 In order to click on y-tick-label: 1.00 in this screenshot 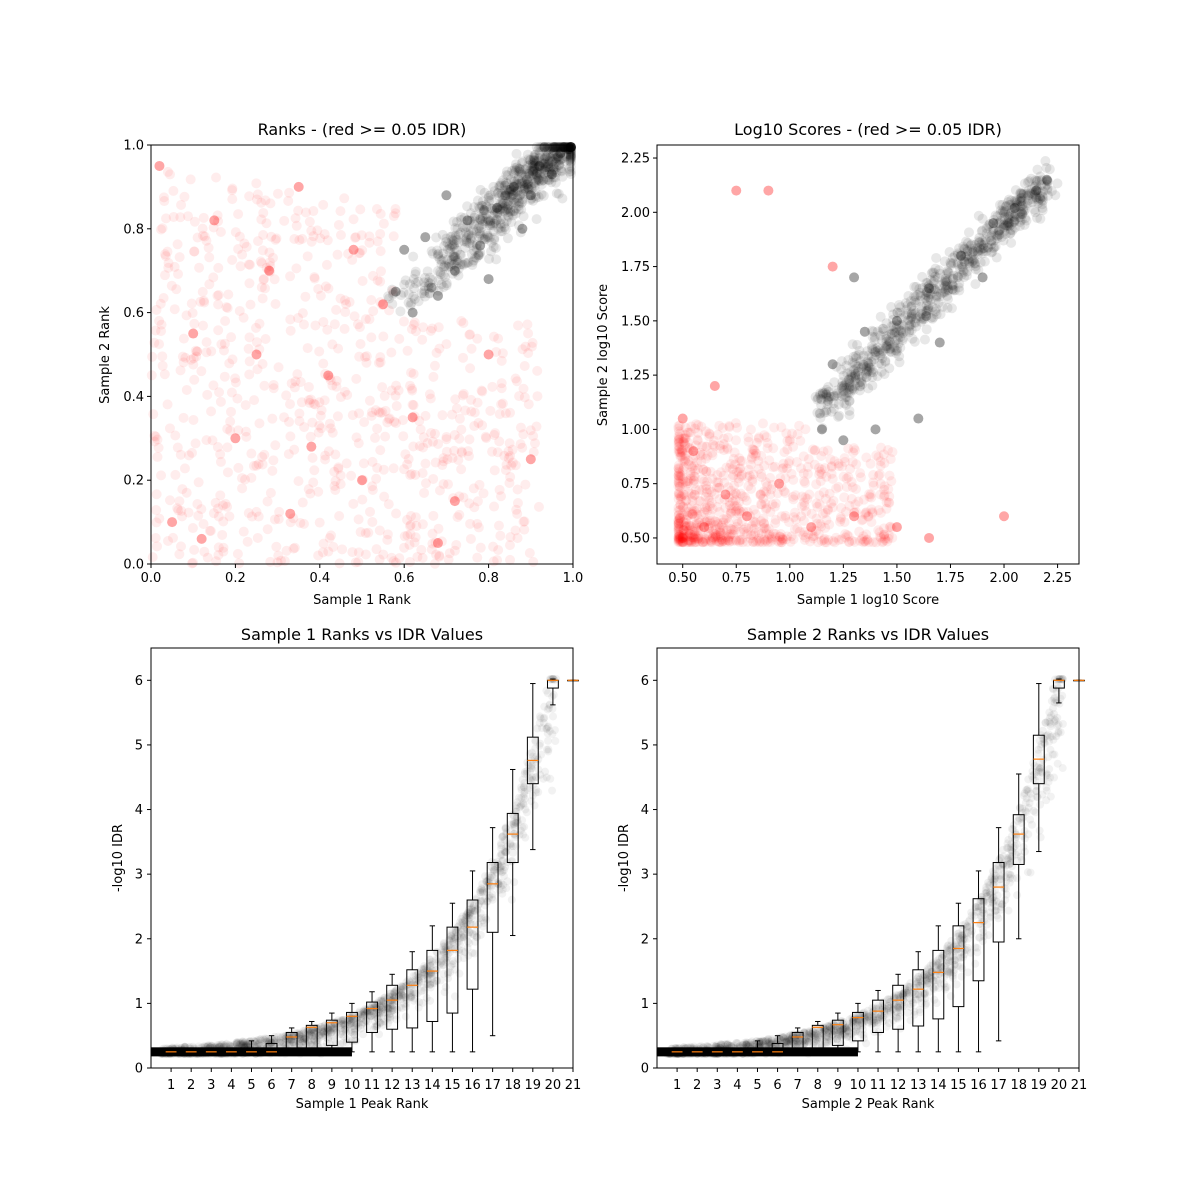, I will do `click(635, 430)`.